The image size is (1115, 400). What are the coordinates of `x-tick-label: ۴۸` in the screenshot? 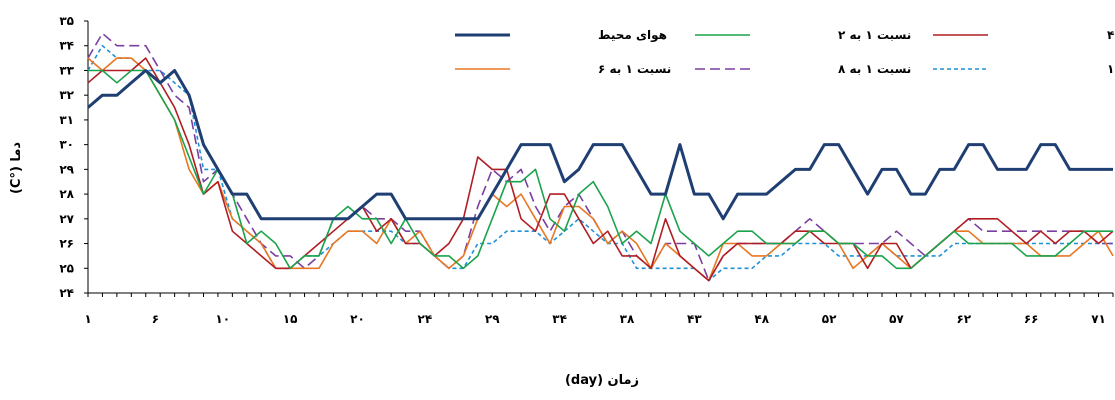 It's located at (761, 319).